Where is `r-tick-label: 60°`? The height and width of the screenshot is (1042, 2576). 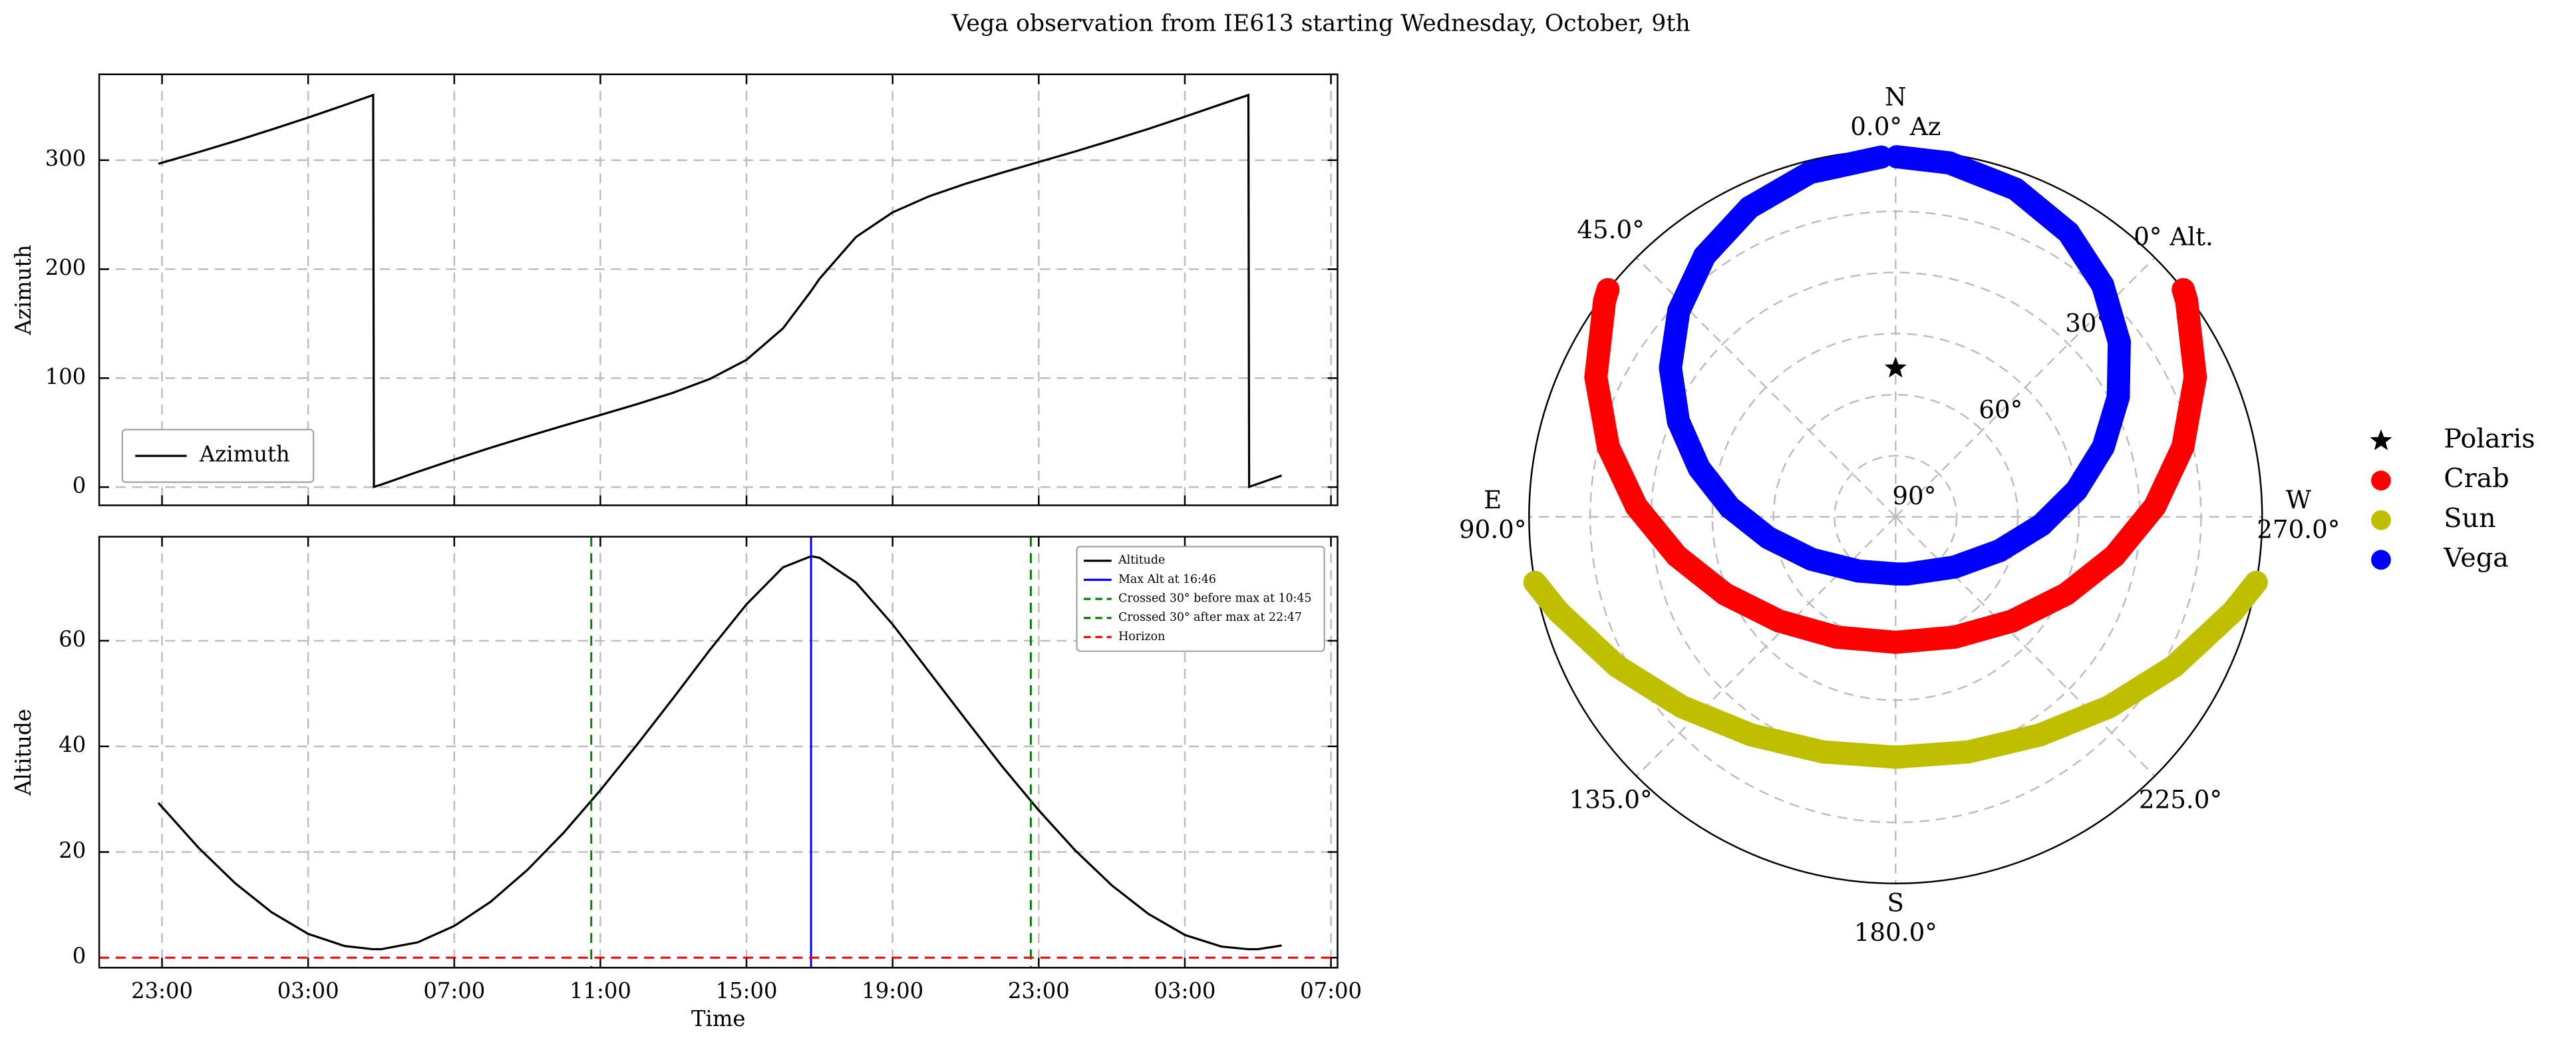
r-tick-label: 60° is located at coordinates (2000, 409).